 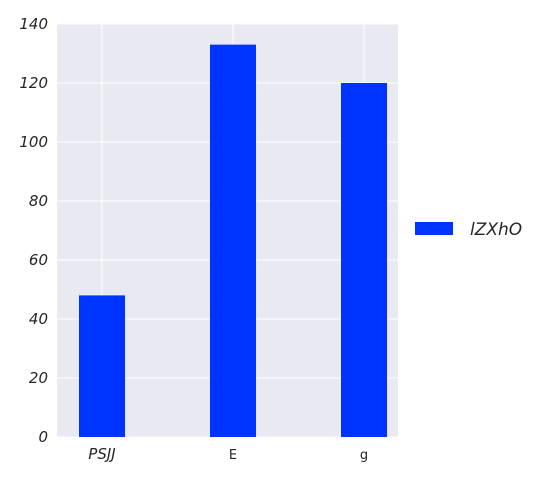 I want to click on bar-e, so click(x=233, y=241).